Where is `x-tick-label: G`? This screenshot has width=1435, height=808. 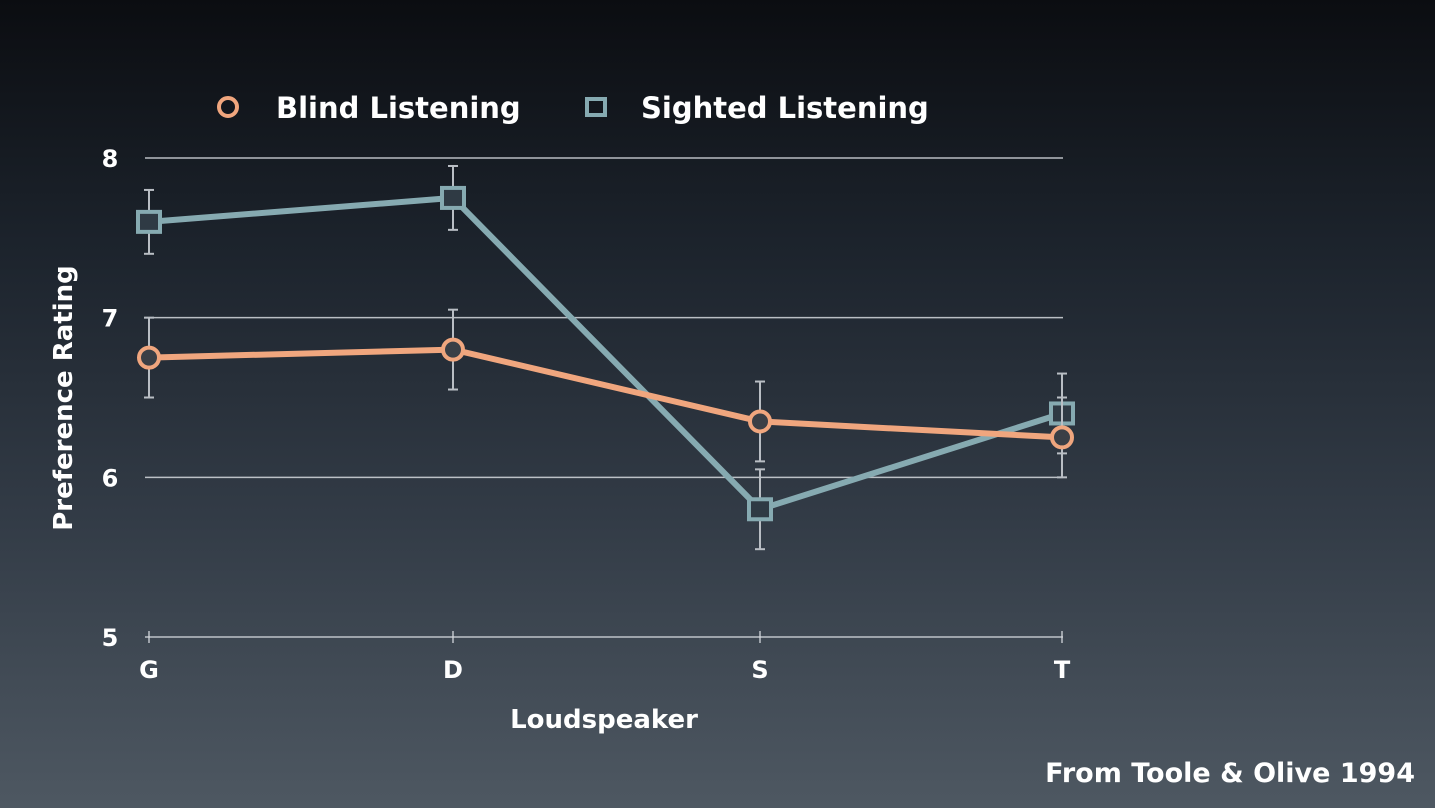
x-tick-label: G is located at coordinates (149, 670).